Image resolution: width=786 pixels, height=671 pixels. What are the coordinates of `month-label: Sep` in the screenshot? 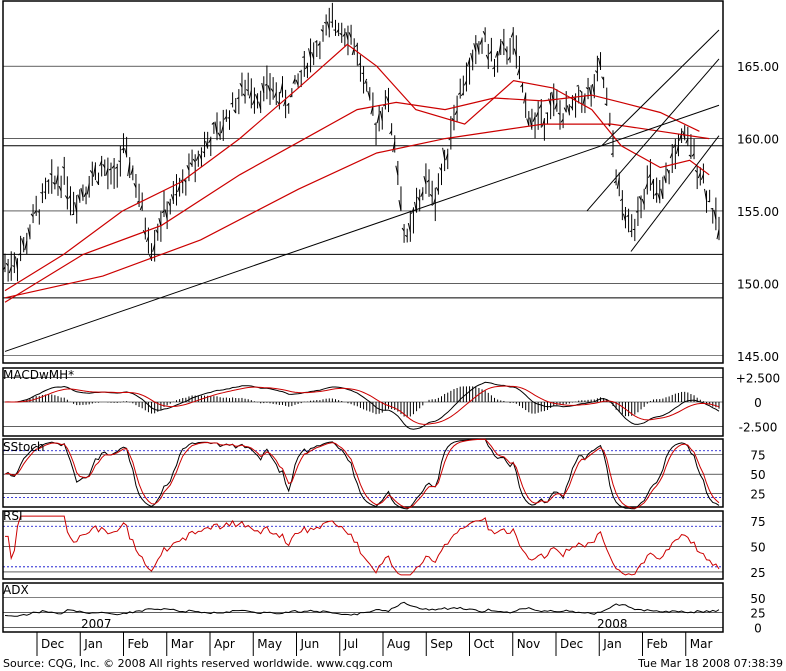 It's located at (441, 644).